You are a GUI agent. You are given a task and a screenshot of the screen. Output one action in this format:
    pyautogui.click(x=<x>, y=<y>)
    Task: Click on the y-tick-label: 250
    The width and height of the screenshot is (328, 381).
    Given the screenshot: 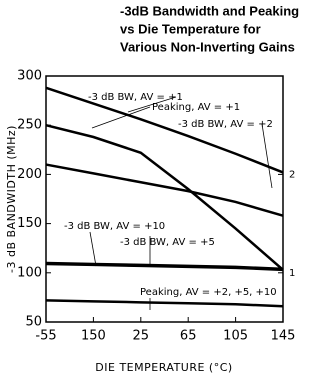 What is the action you would take?
    pyautogui.click(x=29, y=125)
    